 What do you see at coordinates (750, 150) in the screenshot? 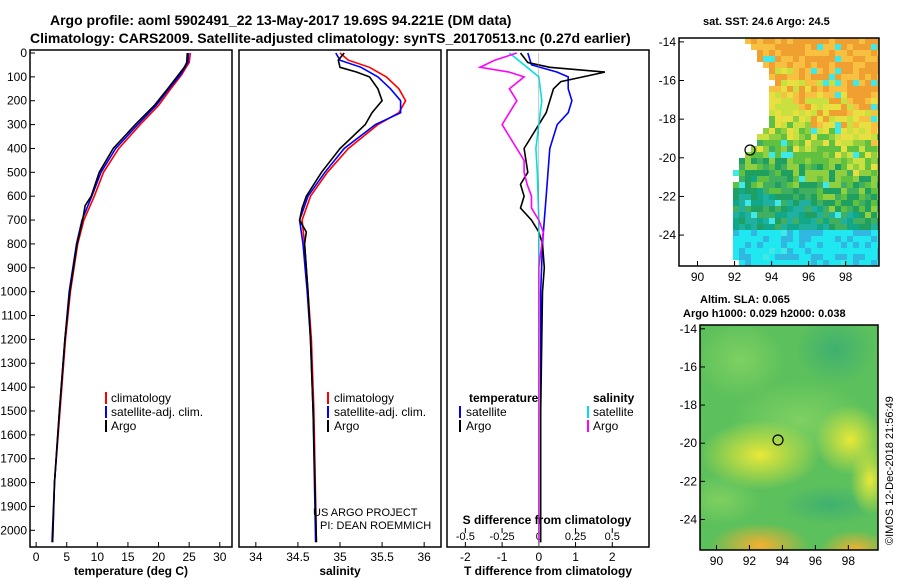
I see `sst-argo-position-marker` at bounding box center [750, 150].